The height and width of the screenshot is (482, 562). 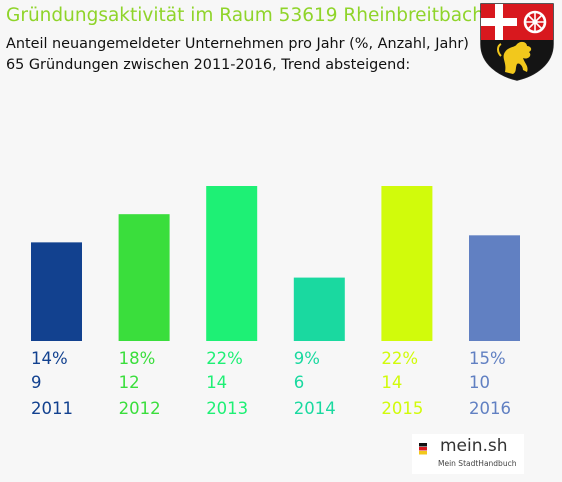 What do you see at coordinates (474, 446) in the screenshot?
I see `logo-name: mein.sh` at bounding box center [474, 446].